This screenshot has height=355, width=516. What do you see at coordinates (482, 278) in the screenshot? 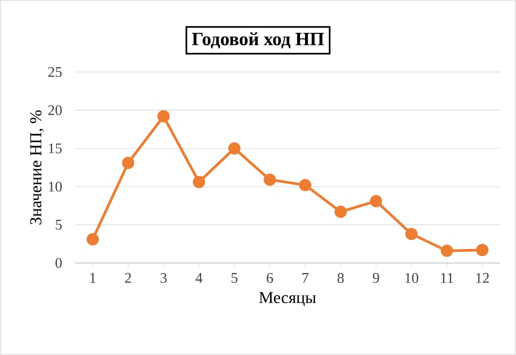
I see `x-tick-label: 12` at bounding box center [482, 278].